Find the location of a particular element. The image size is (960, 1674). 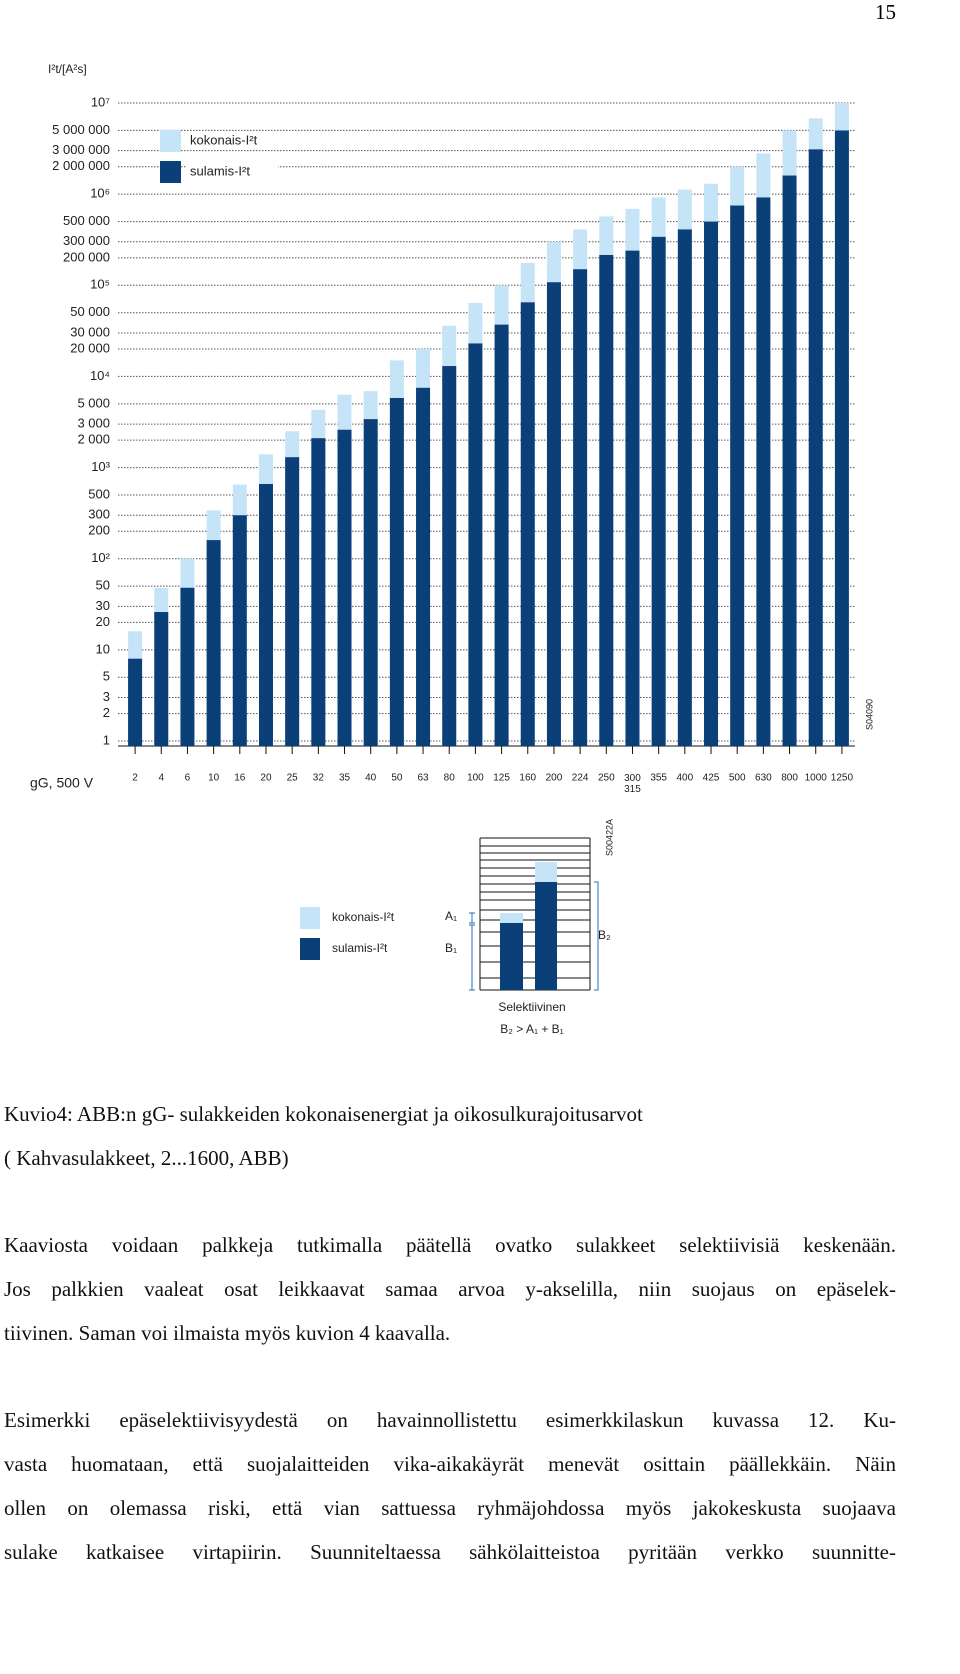

x-tick-label: 355 is located at coordinates (658, 778).